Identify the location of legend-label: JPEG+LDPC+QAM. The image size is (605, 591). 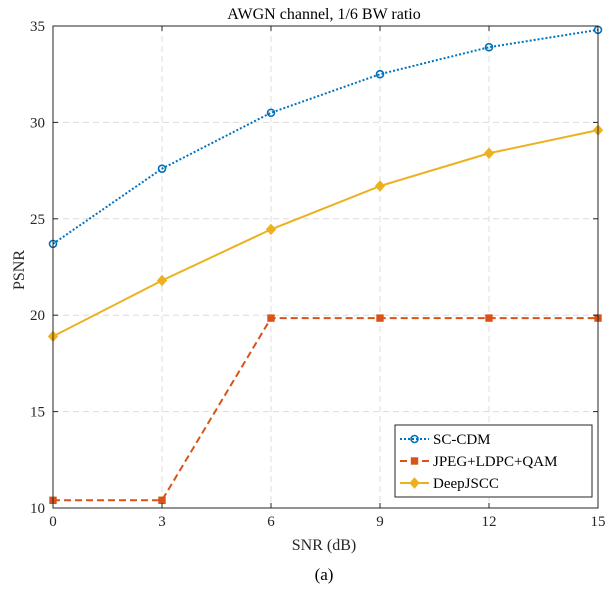
(495, 462).